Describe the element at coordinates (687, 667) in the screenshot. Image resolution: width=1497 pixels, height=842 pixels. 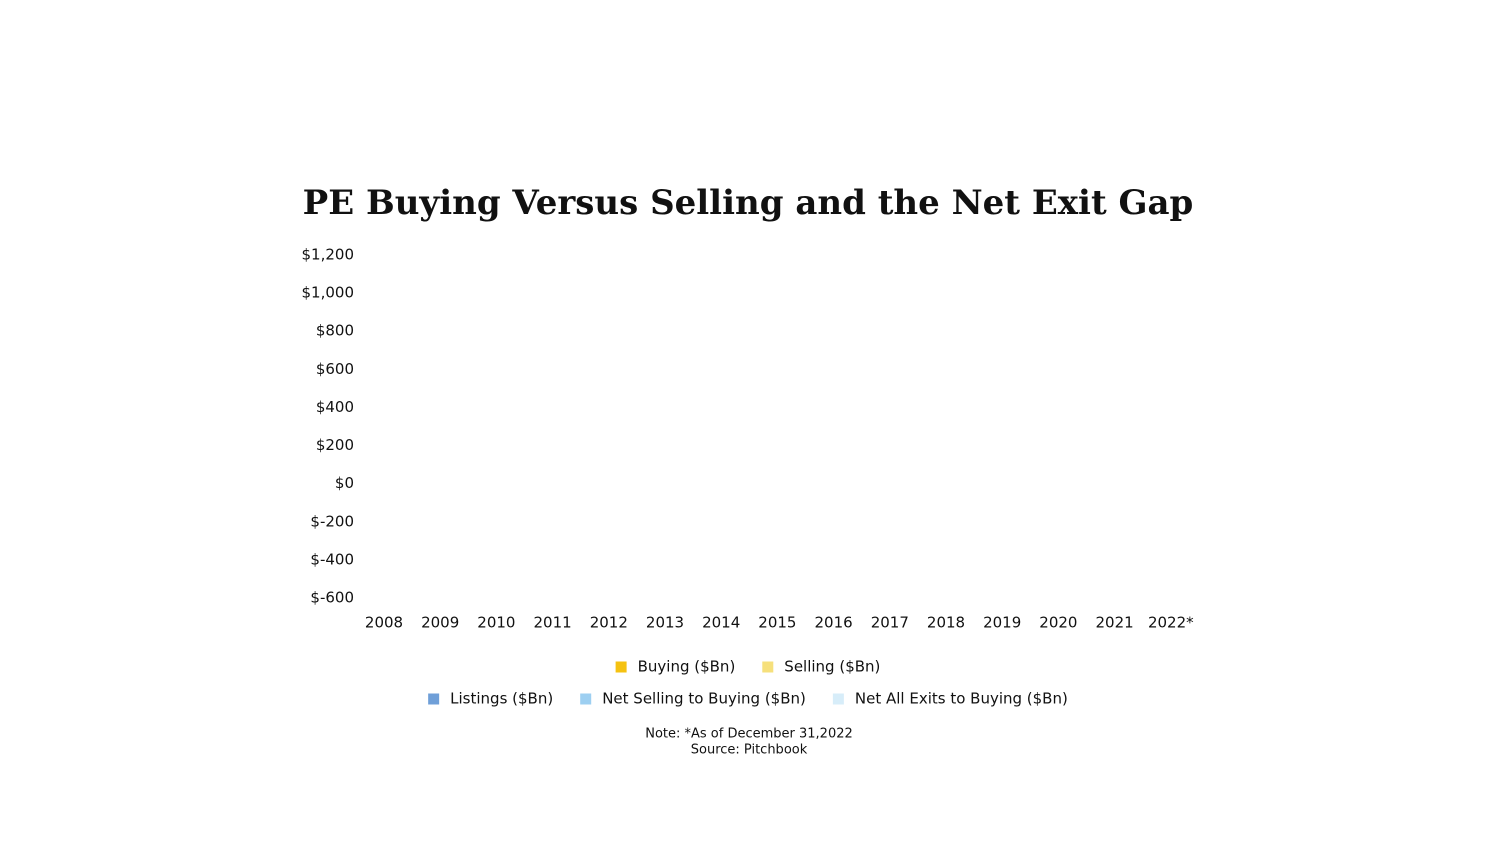
I see `legend-label: Buying ($Bn)` at that location.